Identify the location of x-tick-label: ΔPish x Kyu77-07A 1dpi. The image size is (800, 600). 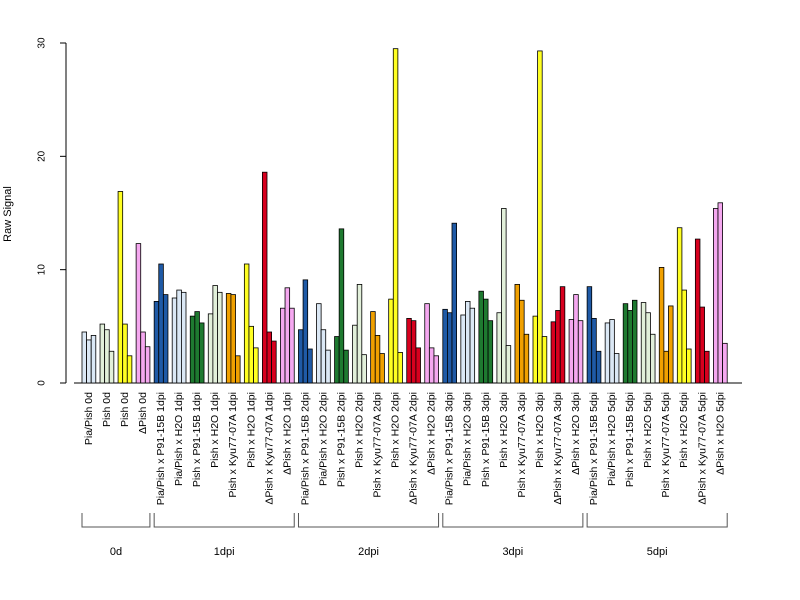
(269, 448).